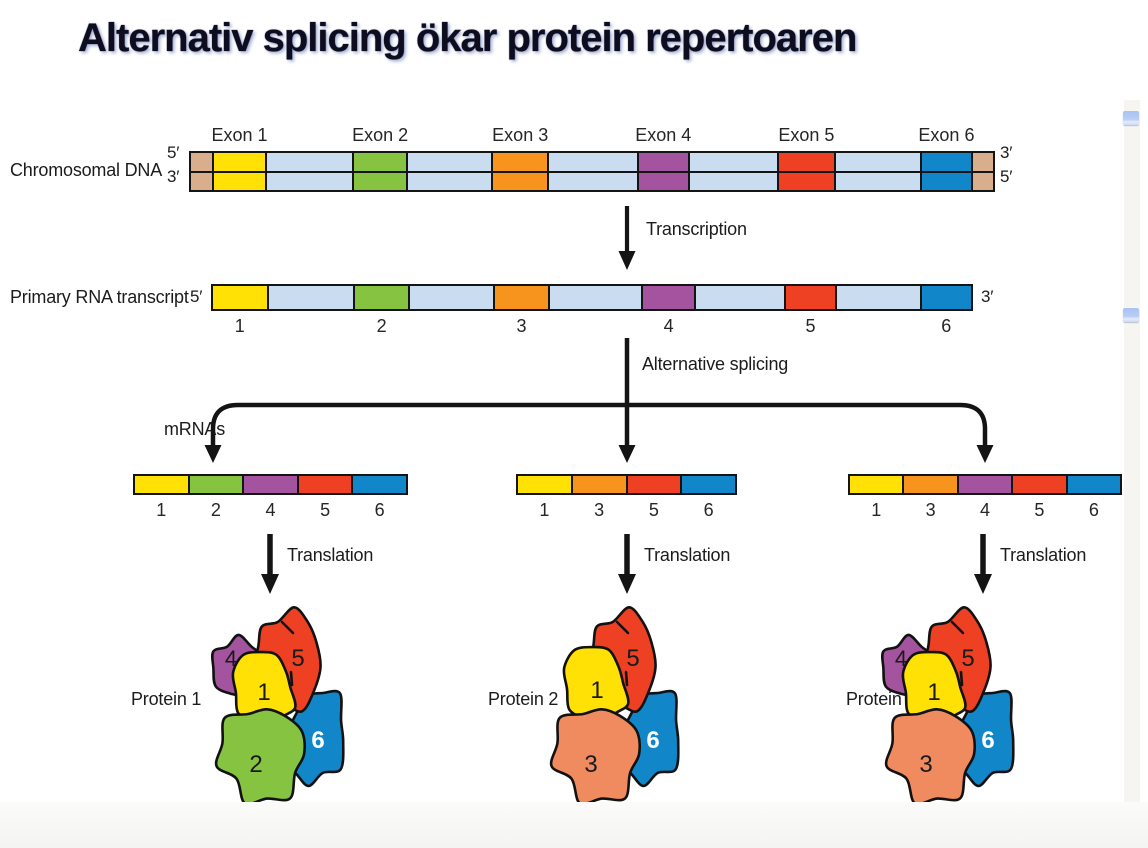 The width and height of the screenshot is (1148, 848). What do you see at coordinates (173, 176) in the screenshot?
I see `dna-left-3prime: 3′` at bounding box center [173, 176].